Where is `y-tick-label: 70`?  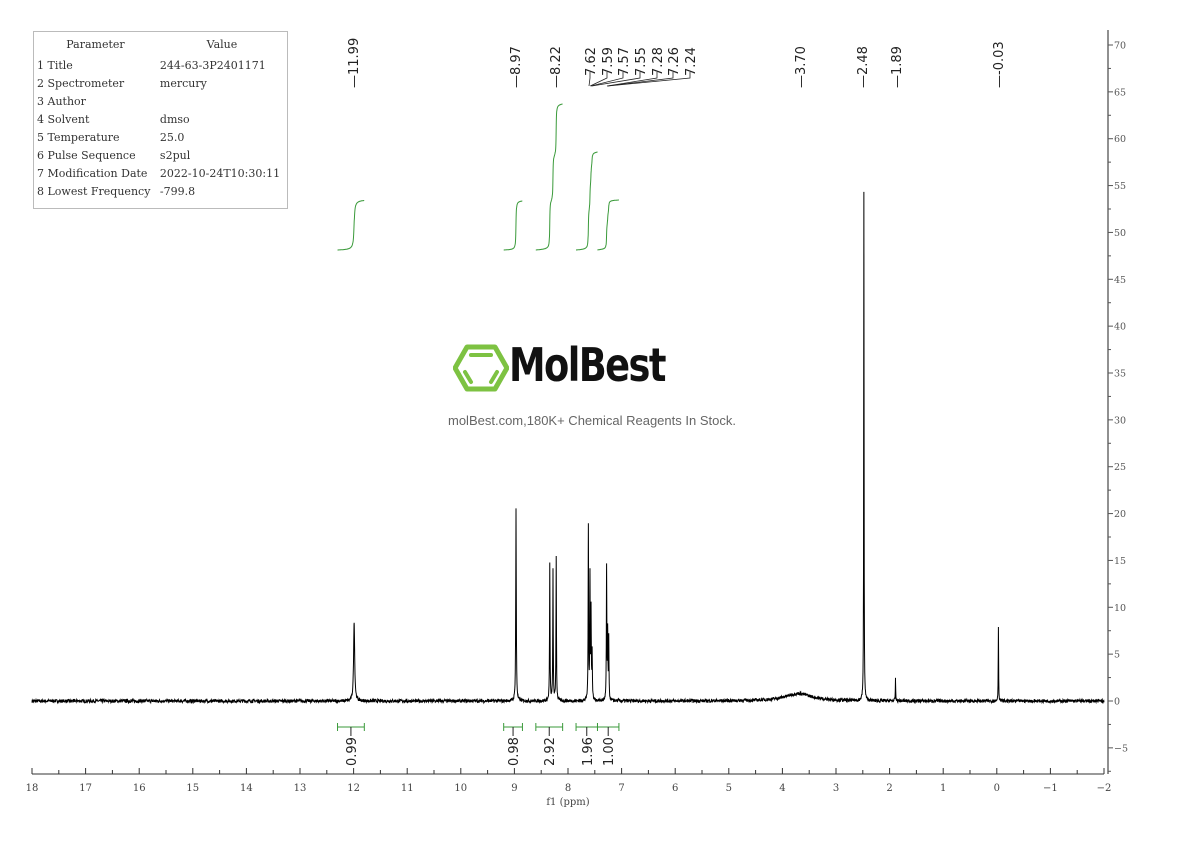
y-tick-label: 70 is located at coordinates (1120, 46).